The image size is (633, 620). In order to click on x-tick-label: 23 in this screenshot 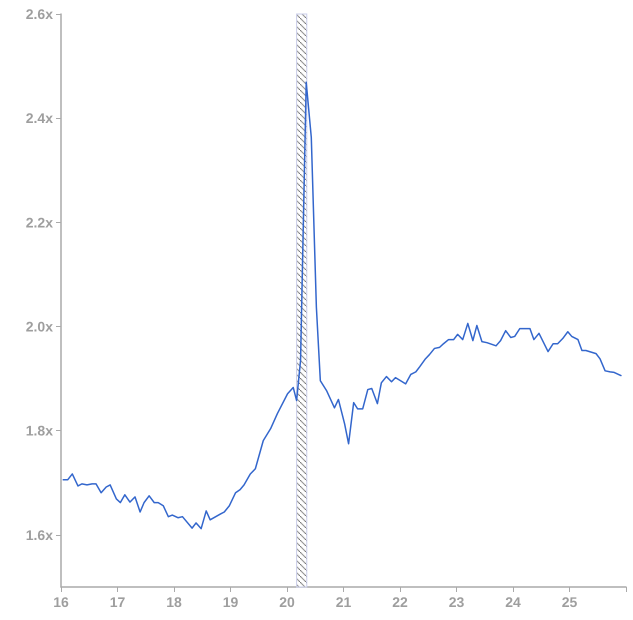, I will do `click(456, 602)`.